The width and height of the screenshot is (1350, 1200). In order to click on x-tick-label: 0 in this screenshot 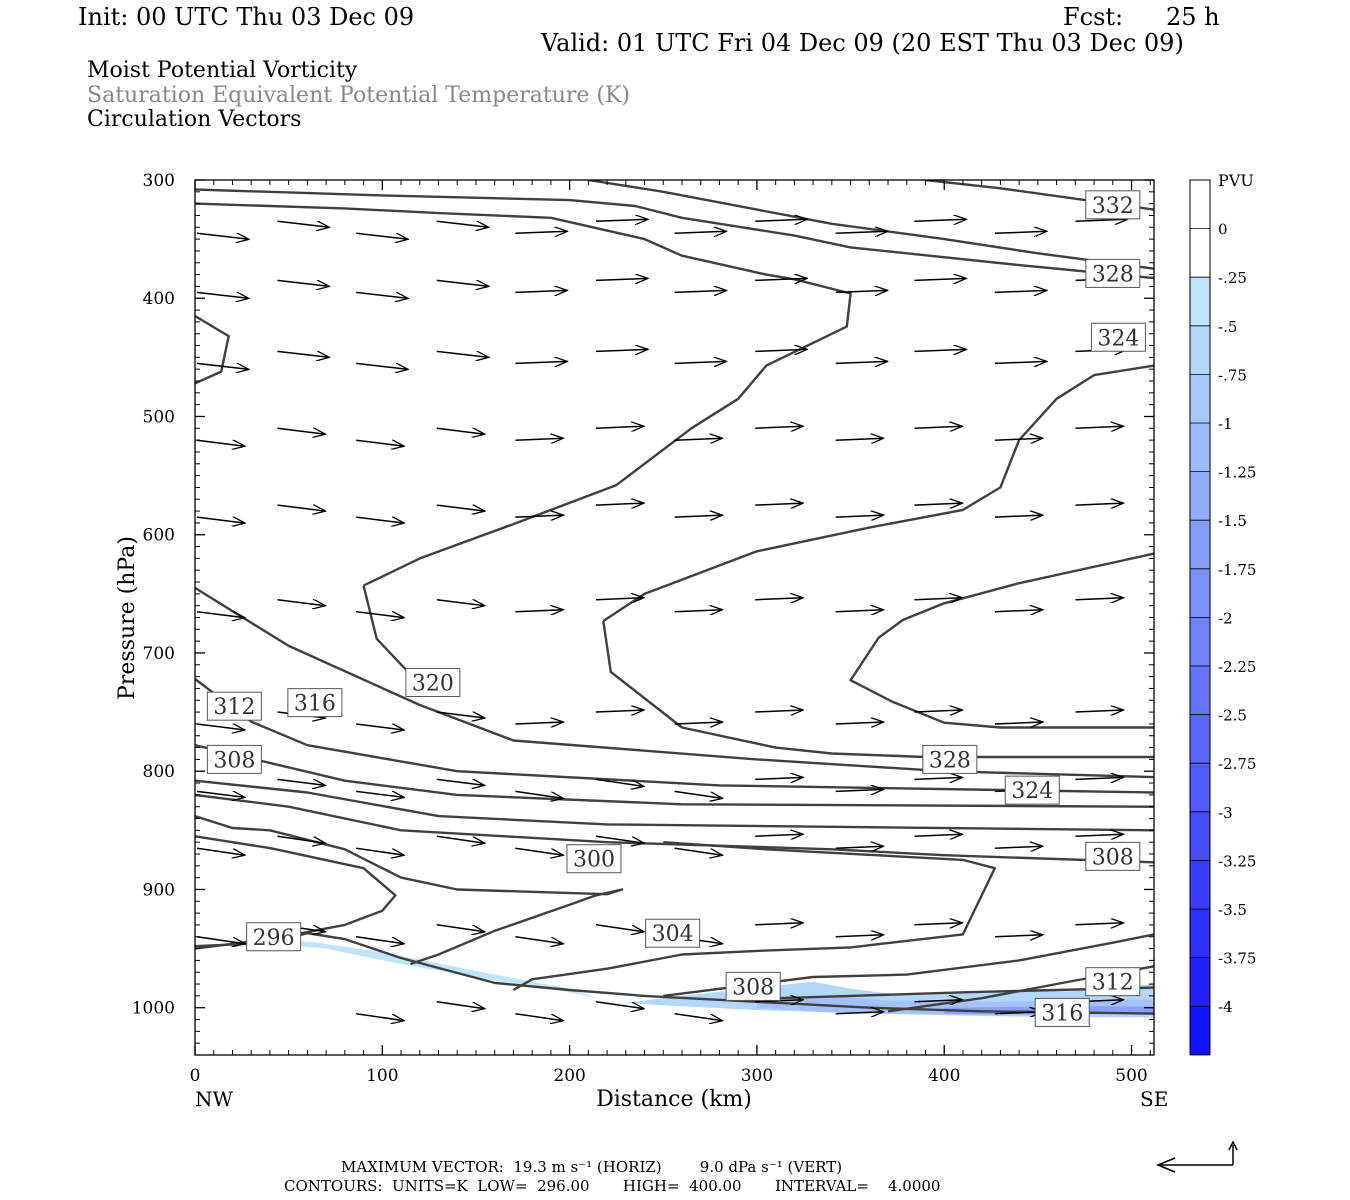, I will do `click(195, 1076)`.